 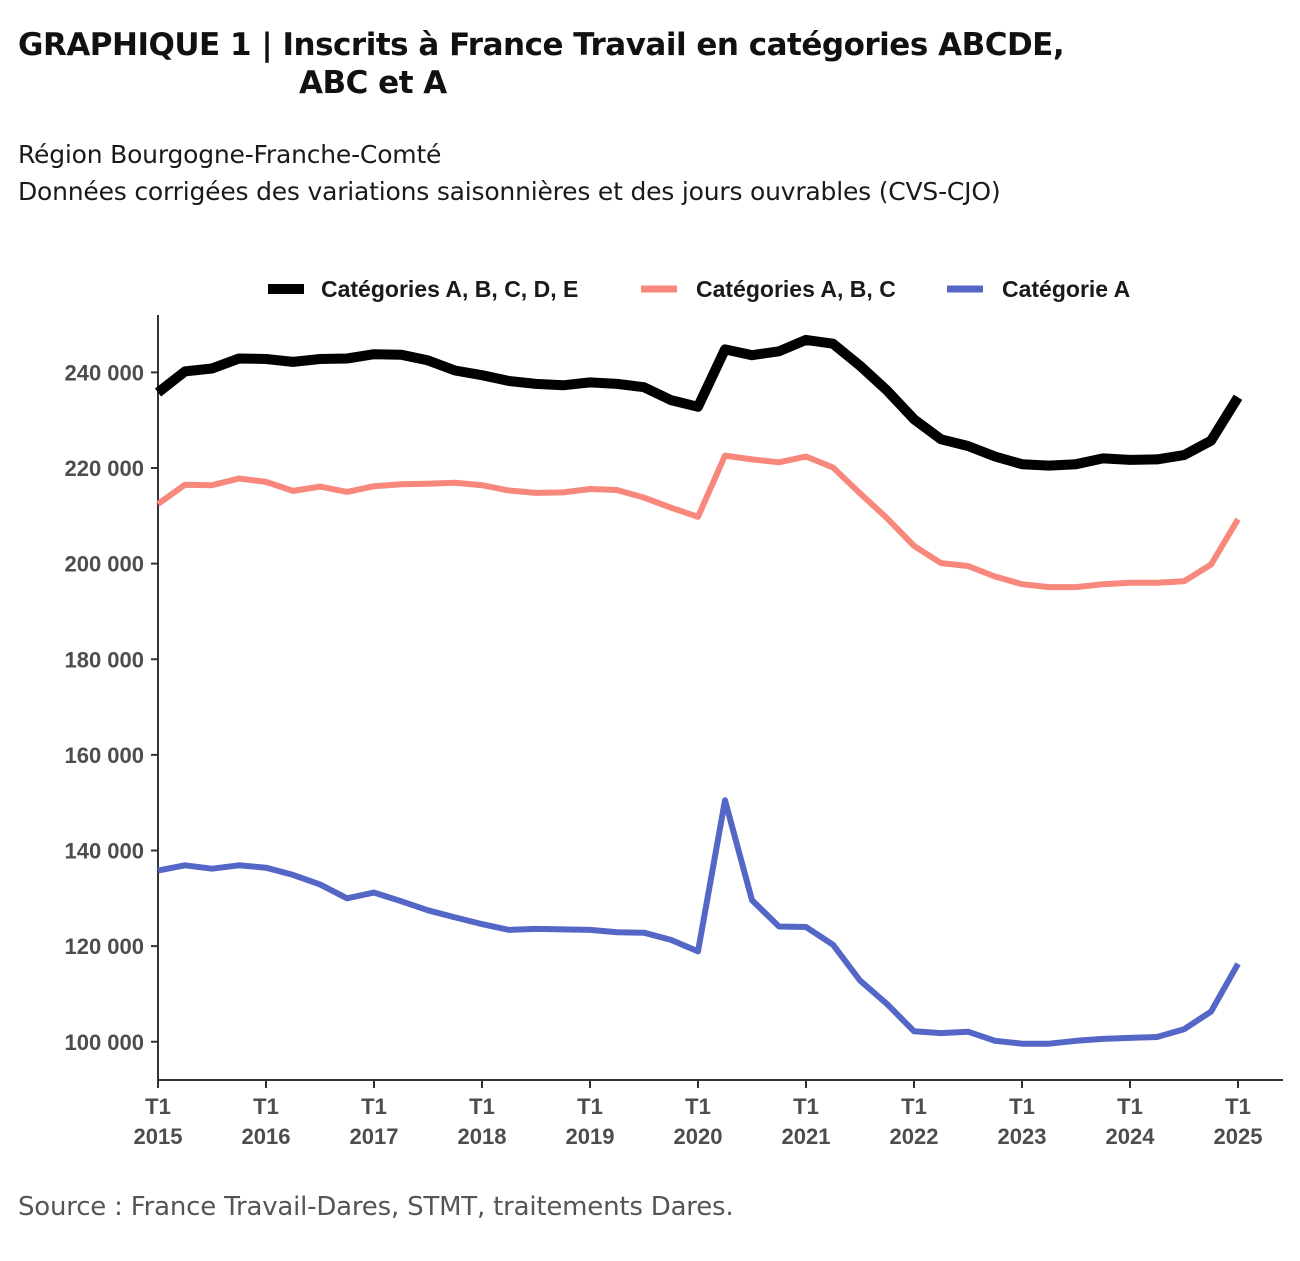 I want to click on y-tick-label: 200 000, so click(x=104, y=564).